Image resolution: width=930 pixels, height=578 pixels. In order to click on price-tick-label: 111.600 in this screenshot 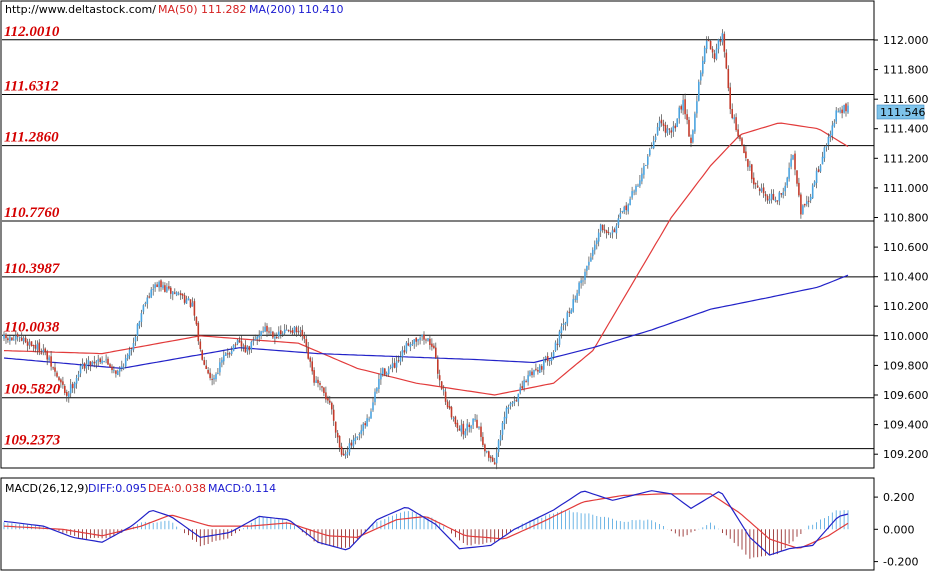, I will do `click(906, 99)`.